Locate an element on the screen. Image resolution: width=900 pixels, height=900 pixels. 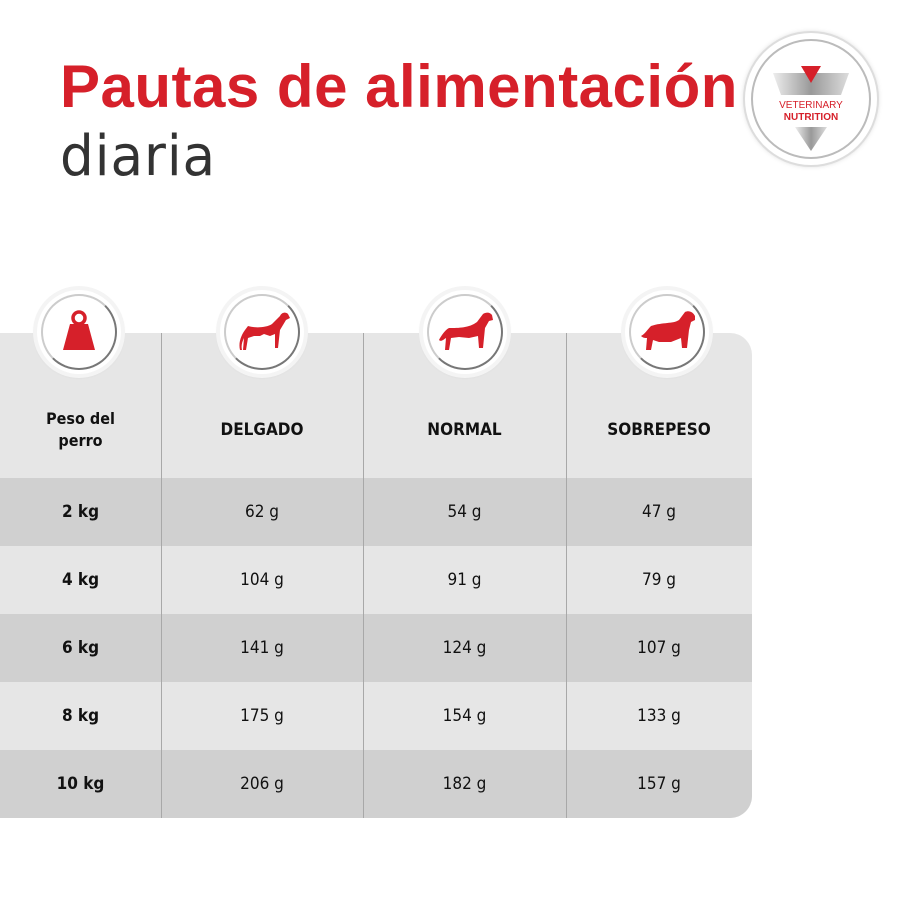
amount-cell: 182 g is located at coordinates (464, 784).